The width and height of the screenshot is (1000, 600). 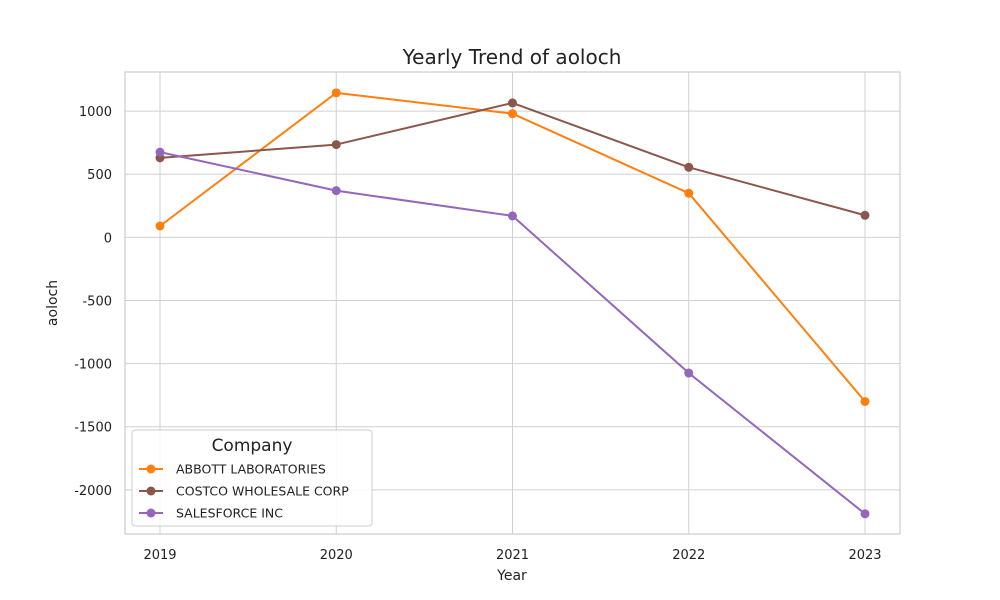 What do you see at coordinates (97, 301) in the screenshot?
I see `y-tick-label: -500` at bounding box center [97, 301].